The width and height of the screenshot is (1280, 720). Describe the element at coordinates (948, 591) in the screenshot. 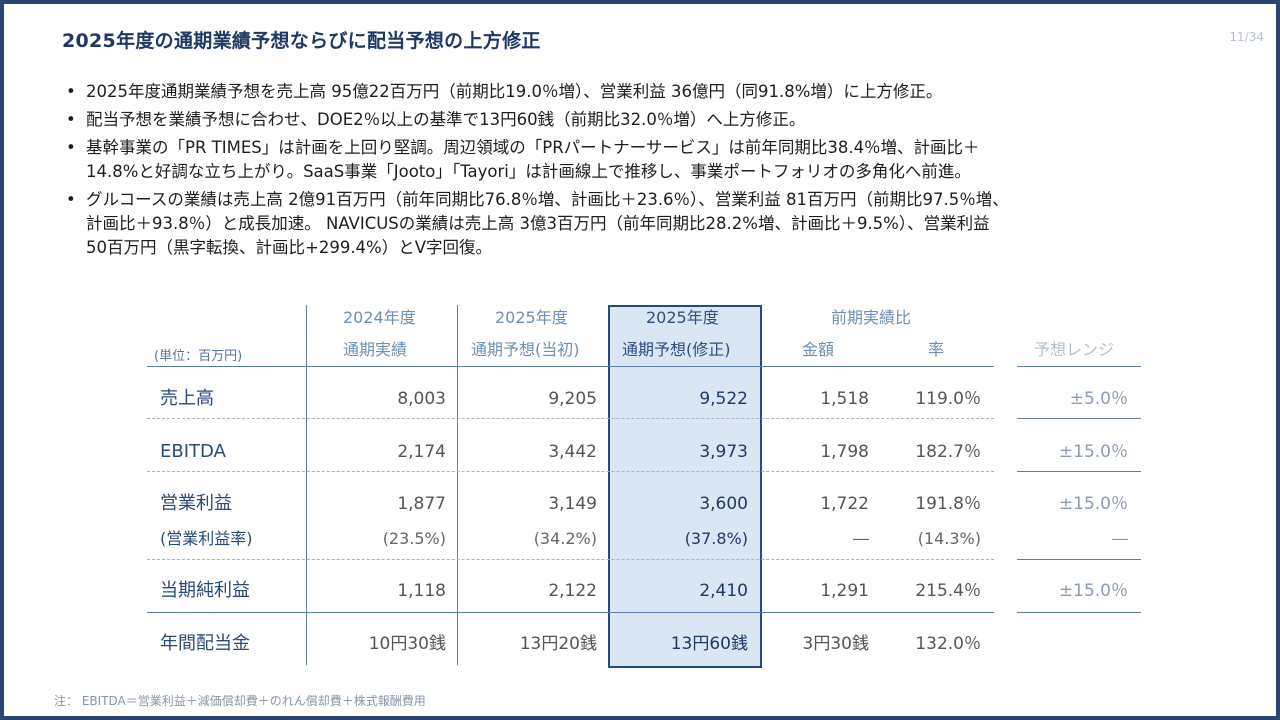

I see `cell-net-rate: 215.4％` at that location.